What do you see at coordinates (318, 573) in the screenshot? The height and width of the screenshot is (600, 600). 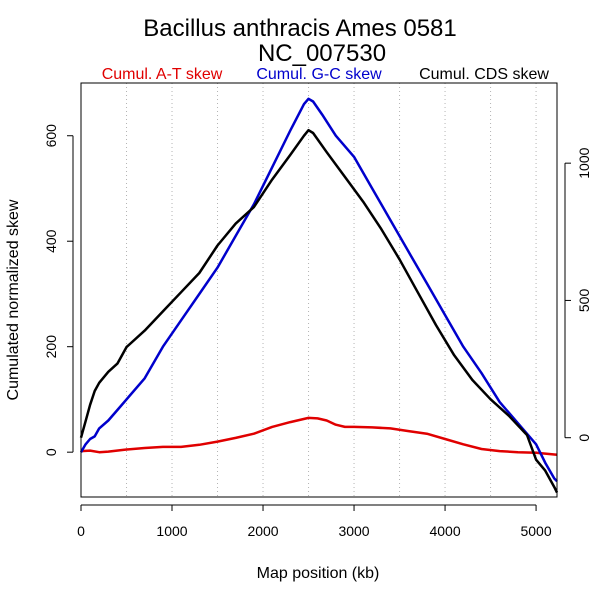 I see `x-axis-label: Map position (kb)` at bounding box center [318, 573].